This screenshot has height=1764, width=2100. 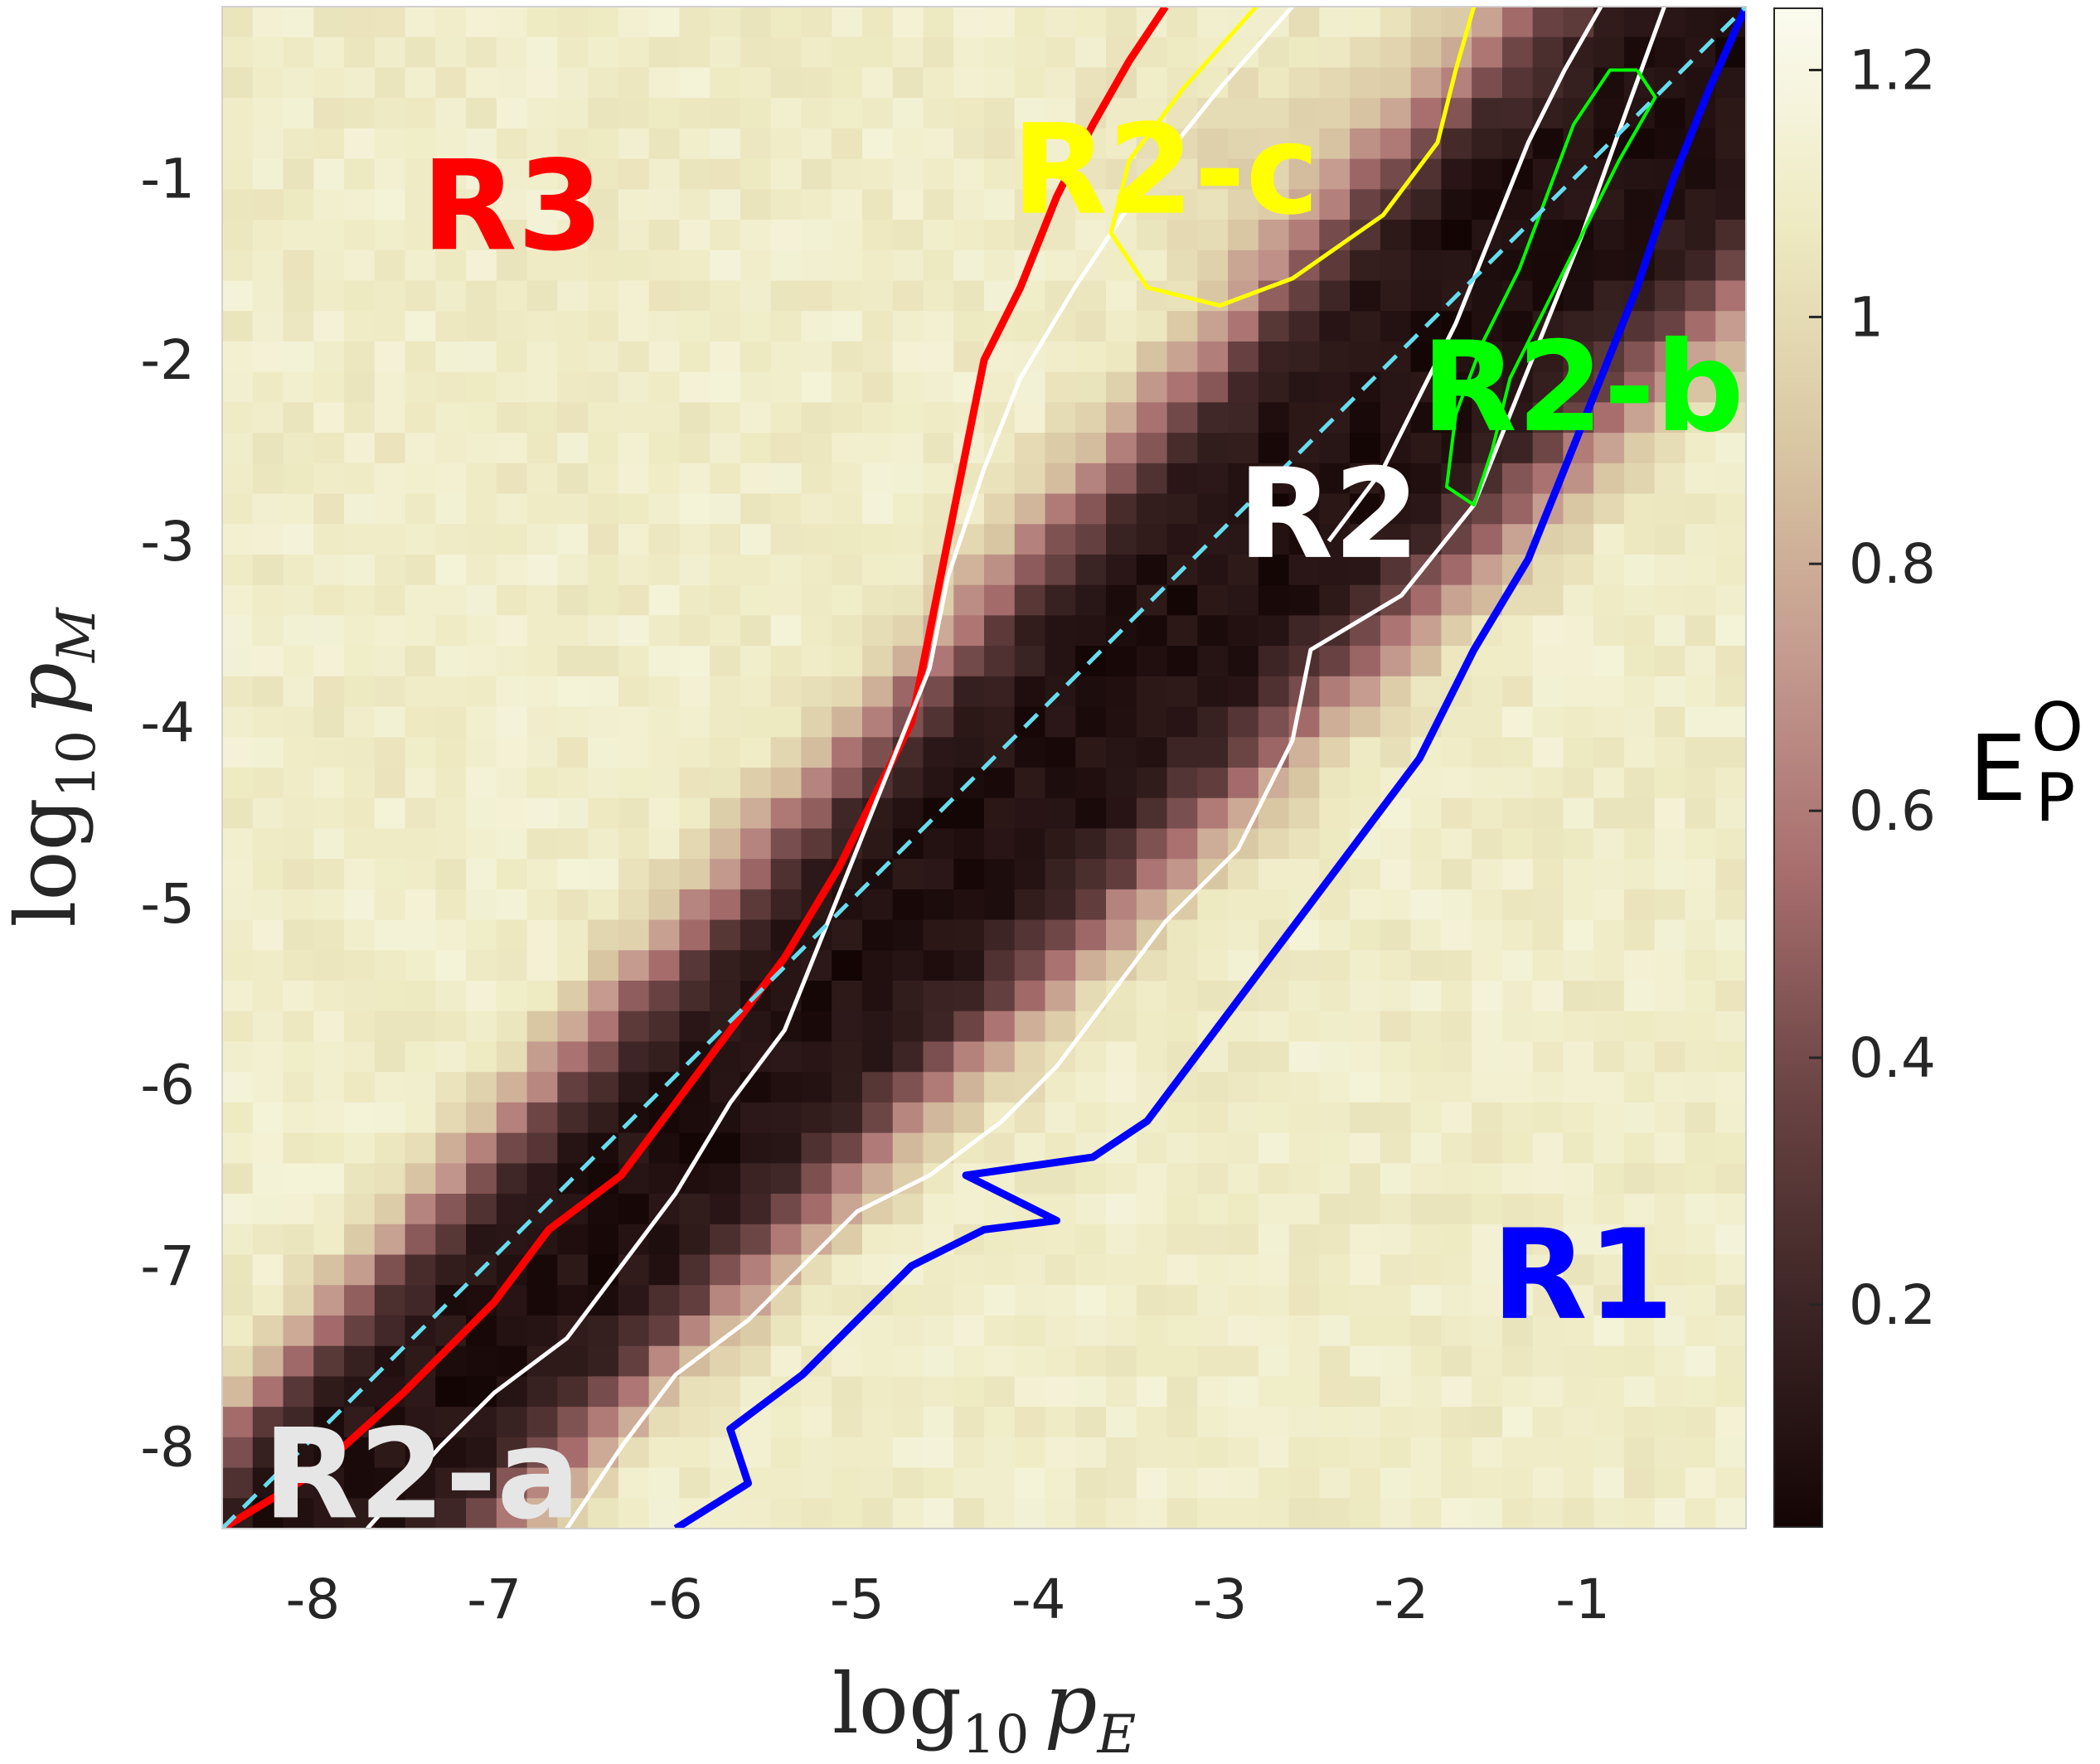 What do you see at coordinates (1329, 515) in the screenshot?
I see `region-label-r2: R2` at bounding box center [1329, 515].